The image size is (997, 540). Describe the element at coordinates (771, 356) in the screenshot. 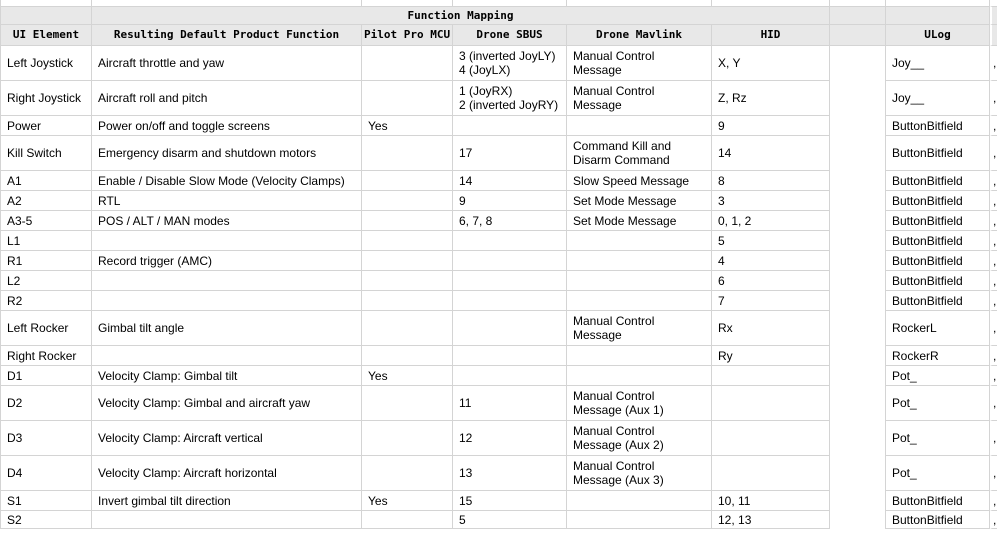

I see `cell-hid: Ry` at that location.